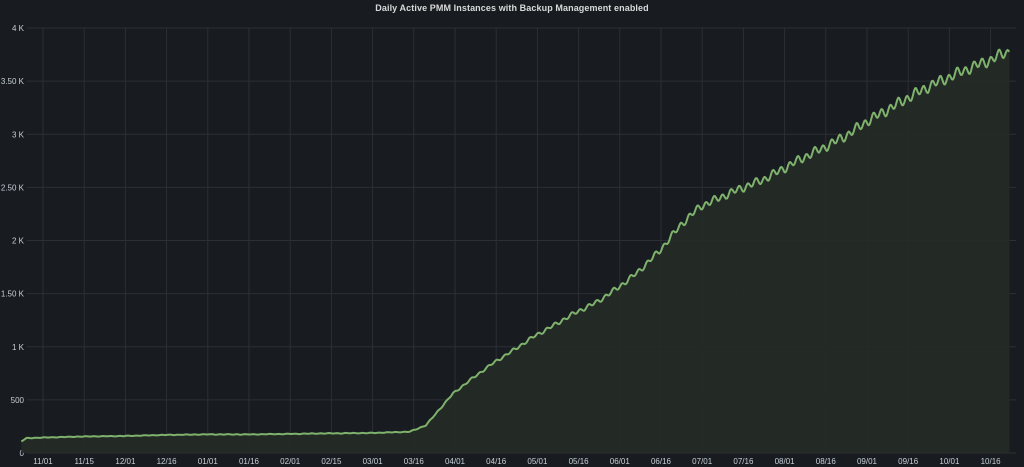 This screenshot has width=1024, height=467. What do you see at coordinates (331, 461) in the screenshot?
I see `x-tick-label: 02/15` at bounding box center [331, 461].